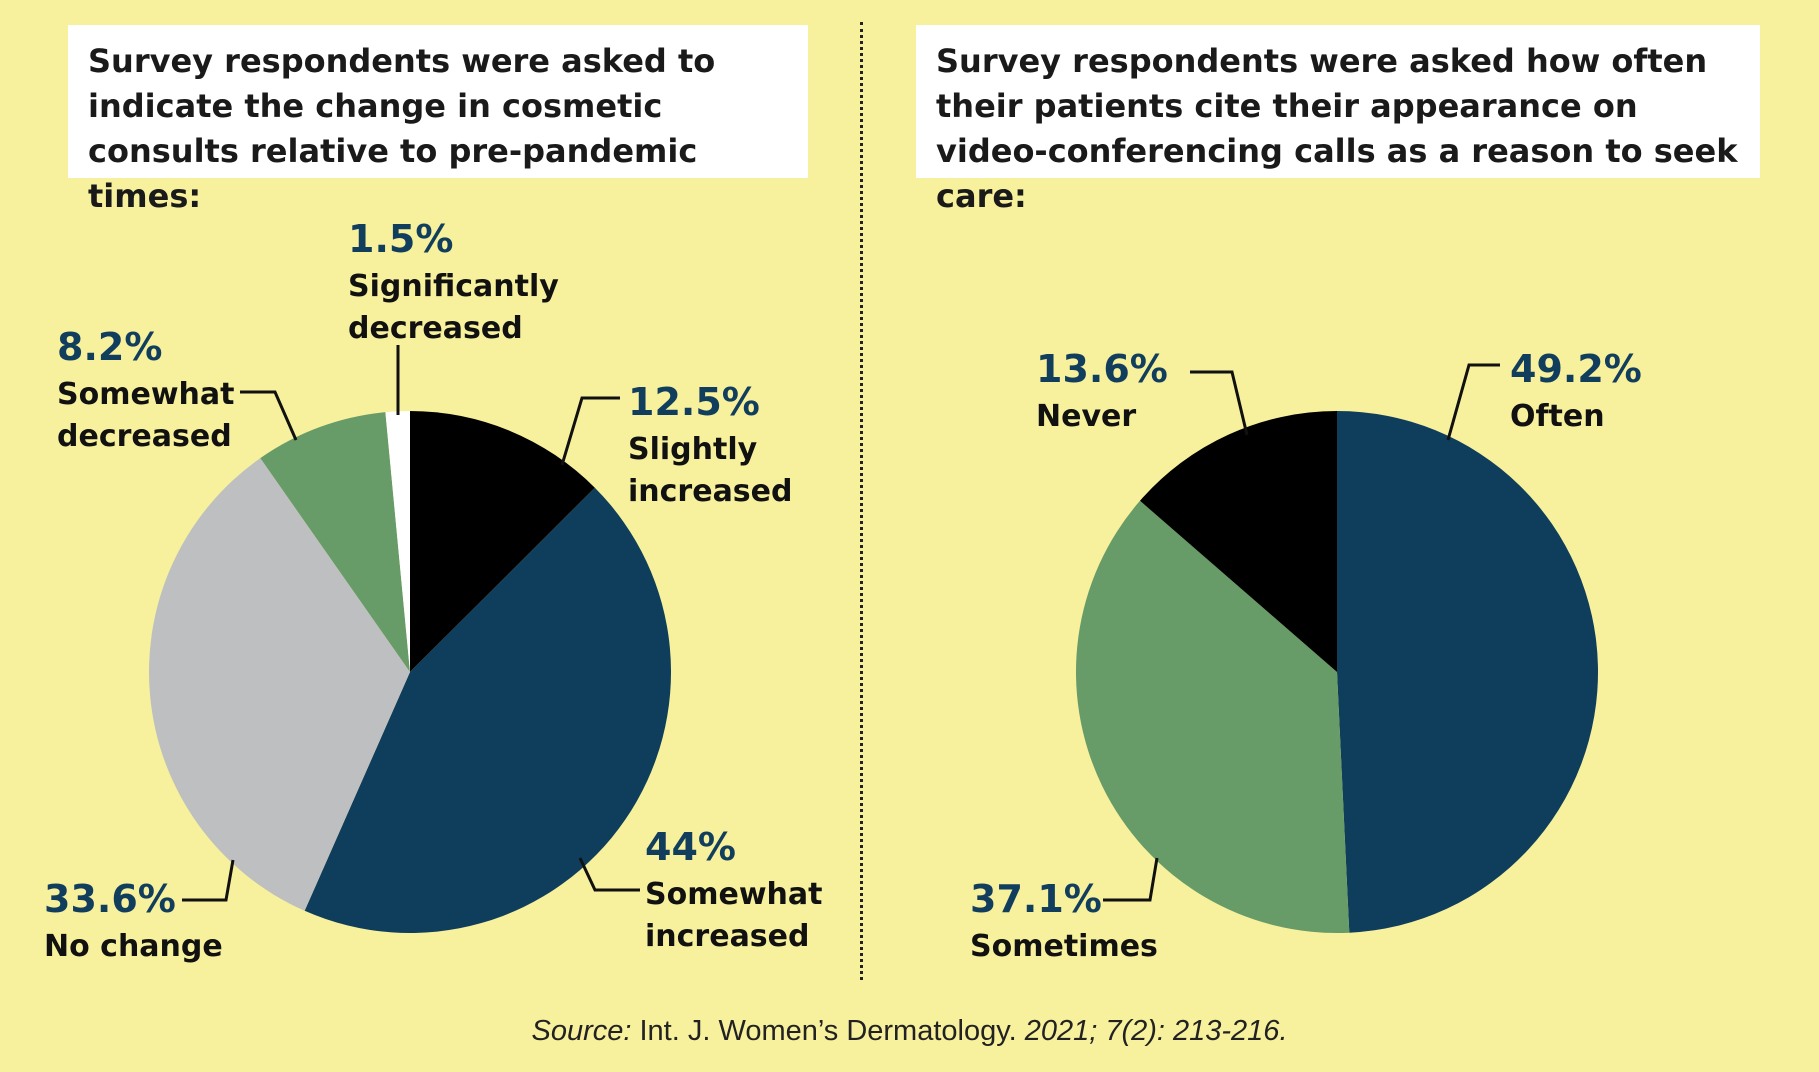 The image size is (1819, 1072). What do you see at coordinates (1557, 416) in the screenshot?
I see `category-label: Often` at bounding box center [1557, 416].